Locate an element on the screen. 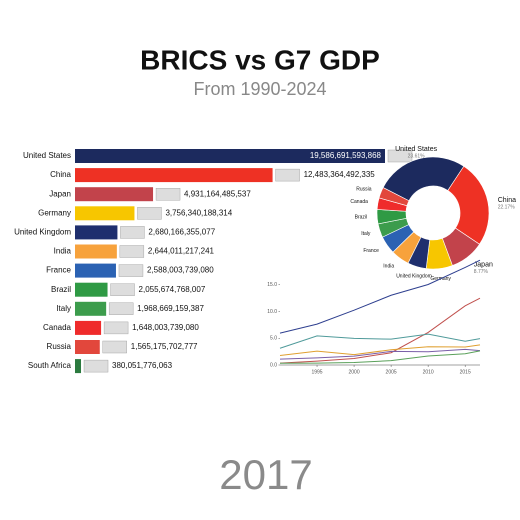 Image resolution: width=520 pixels, height=520 pixels. x-tick-label: 2010 is located at coordinates (428, 372).